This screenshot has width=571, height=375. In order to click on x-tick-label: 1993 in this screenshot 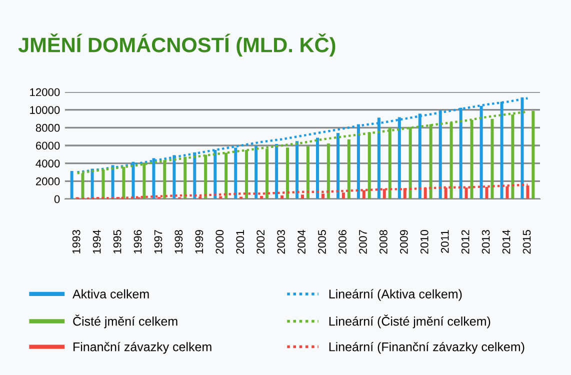, I will do `click(76, 242)`.